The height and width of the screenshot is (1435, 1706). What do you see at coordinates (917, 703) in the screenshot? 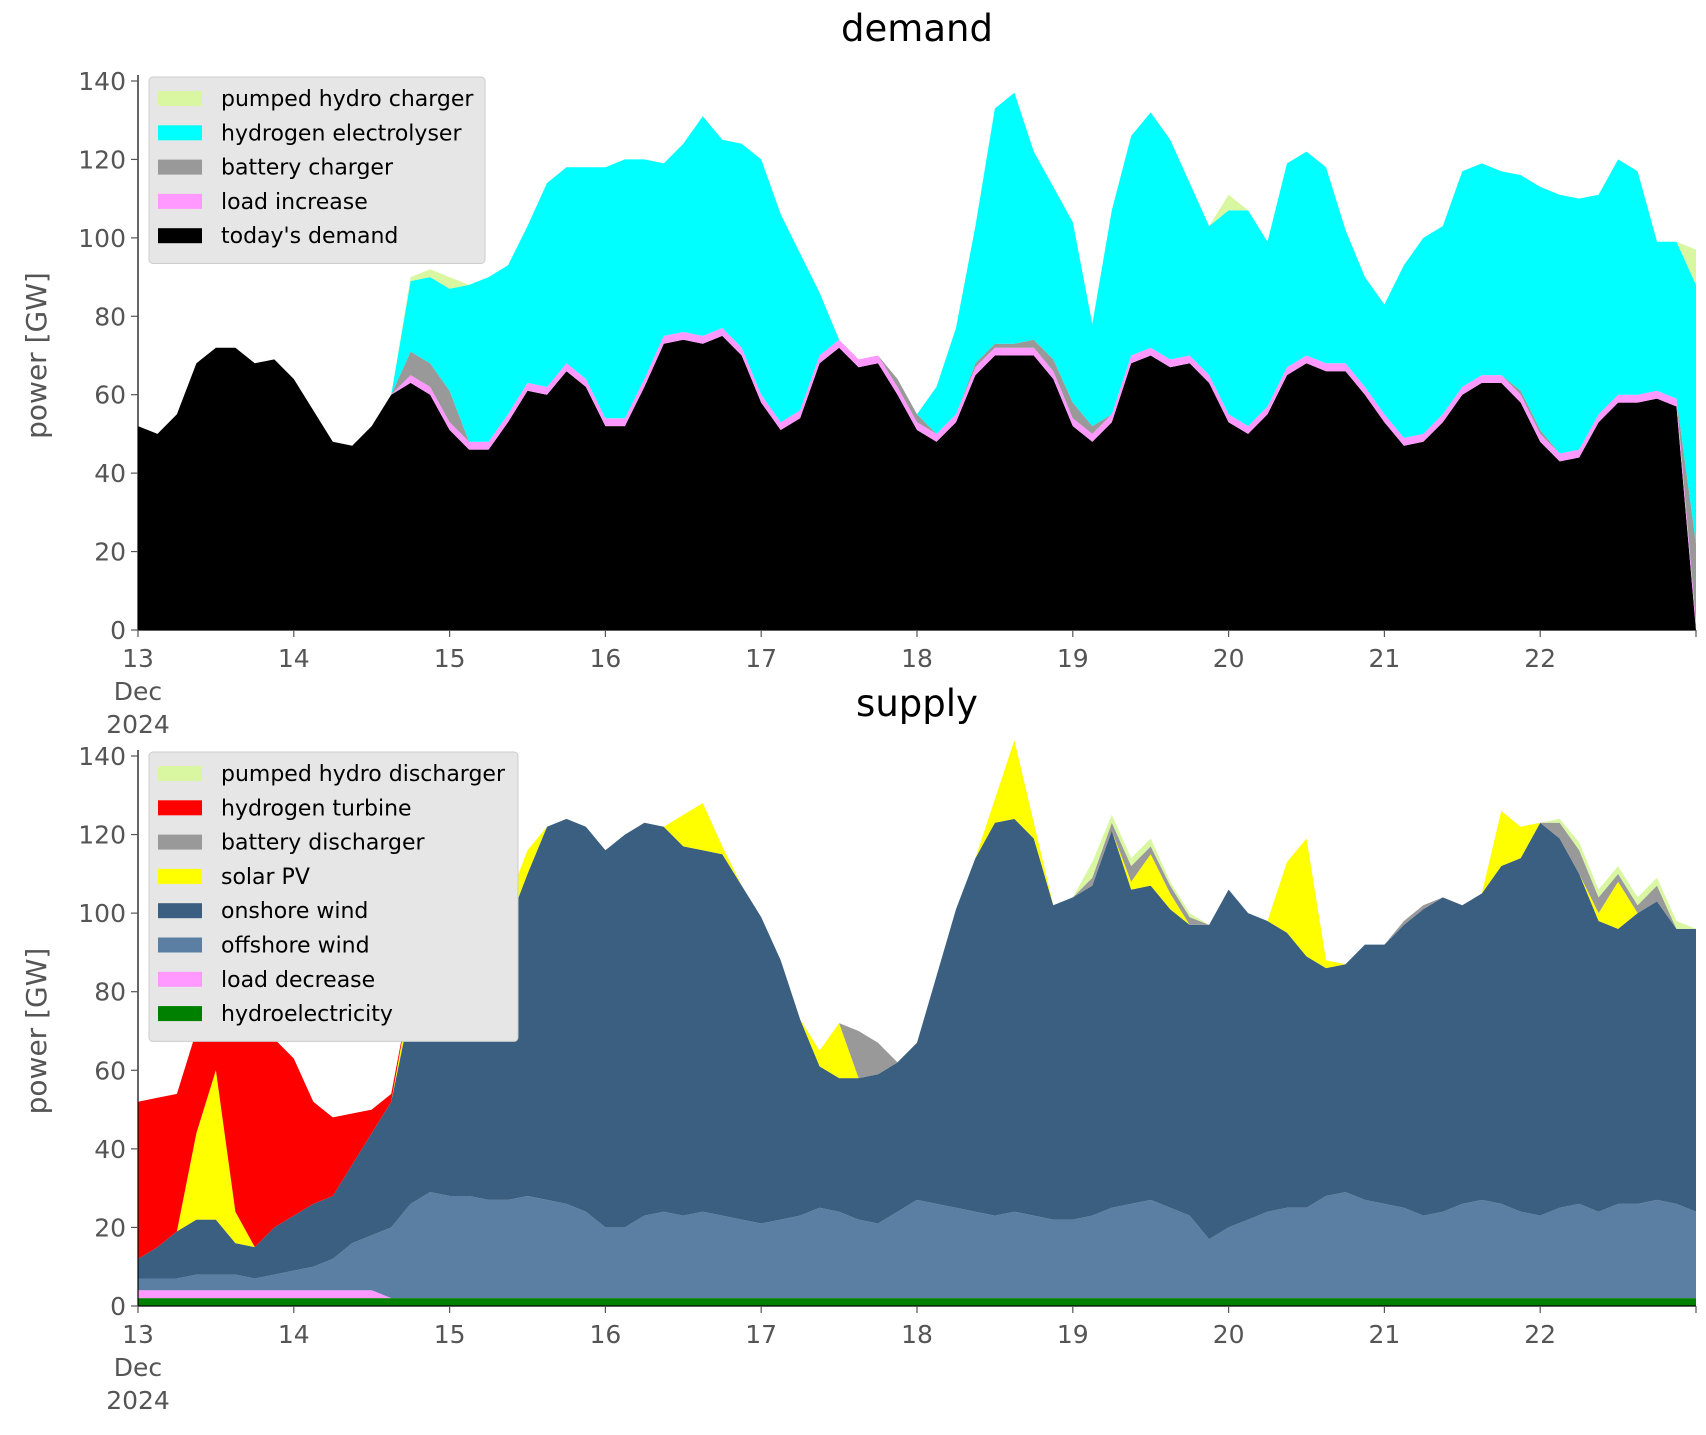
I see `chart-title: supply` at bounding box center [917, 703].